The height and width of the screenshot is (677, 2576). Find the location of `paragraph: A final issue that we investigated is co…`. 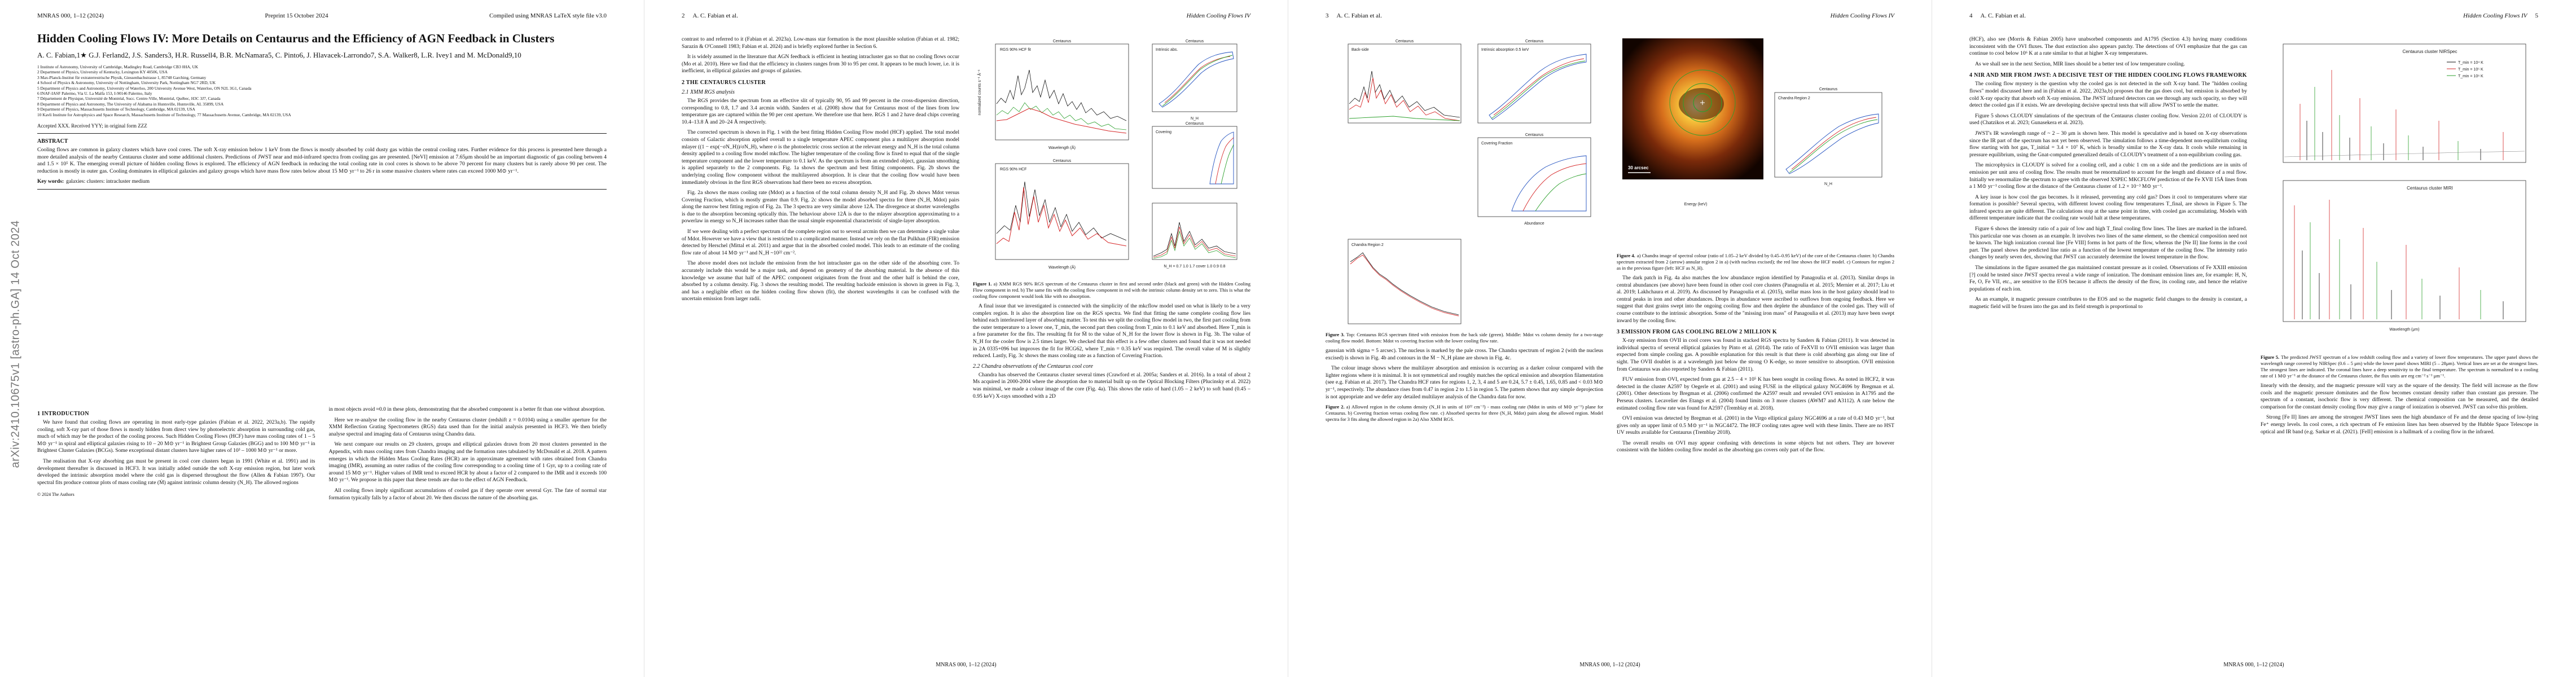

paragraph: A final issue that we investigated is co… is located at coordinates (1111, 331).